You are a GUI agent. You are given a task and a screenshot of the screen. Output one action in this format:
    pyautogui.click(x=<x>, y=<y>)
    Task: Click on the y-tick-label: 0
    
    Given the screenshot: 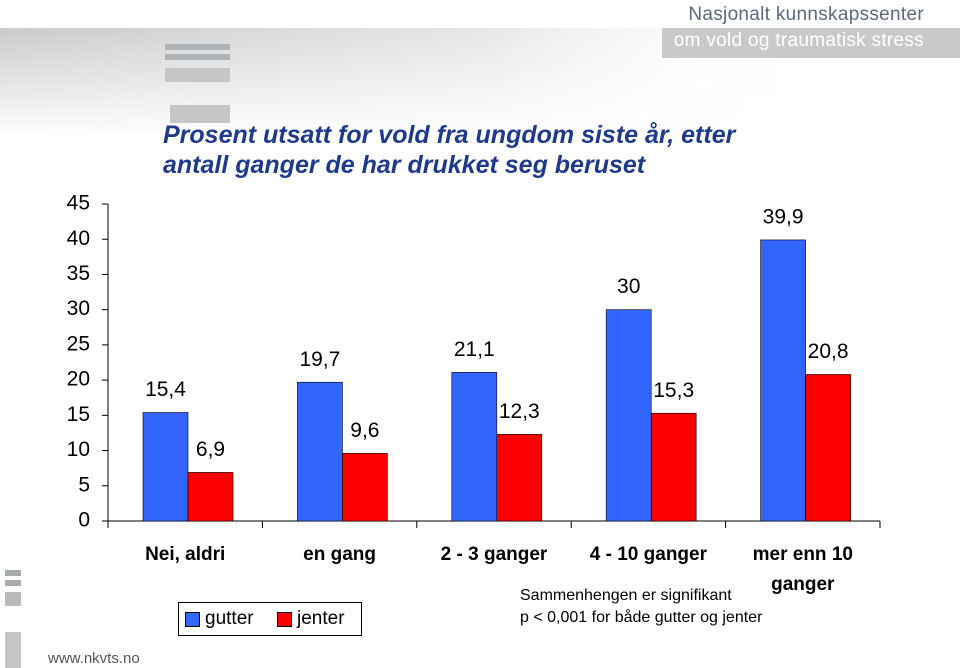 What is the action you would take?
    pyautogui.click(x=84, y=520)
    